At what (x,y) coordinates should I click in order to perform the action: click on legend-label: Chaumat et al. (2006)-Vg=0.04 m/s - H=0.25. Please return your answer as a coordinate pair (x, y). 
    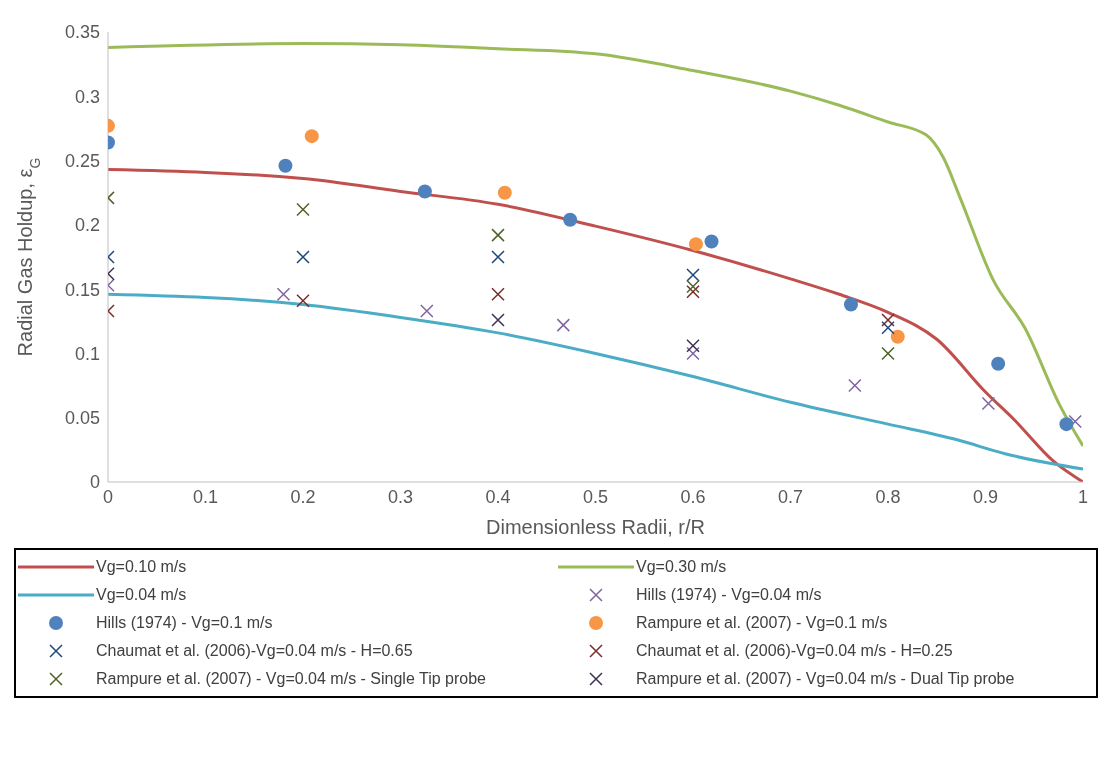
    Looking at the image, I should click on (794, 651).